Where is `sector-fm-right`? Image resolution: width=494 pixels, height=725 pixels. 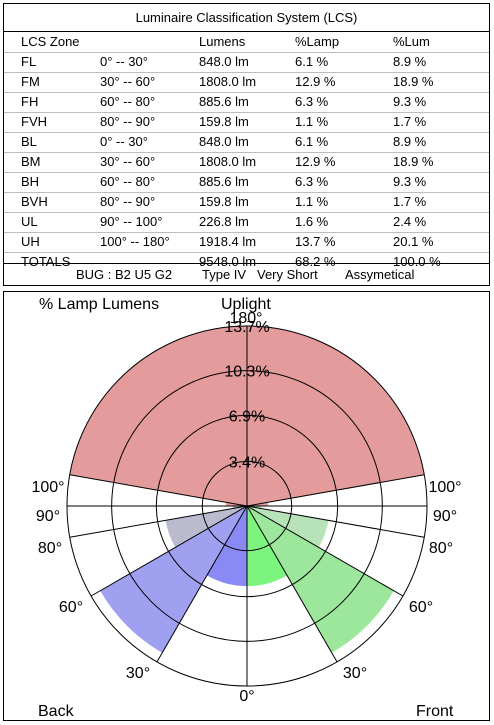 sector-fm-right is located at coordinates (320, 579).